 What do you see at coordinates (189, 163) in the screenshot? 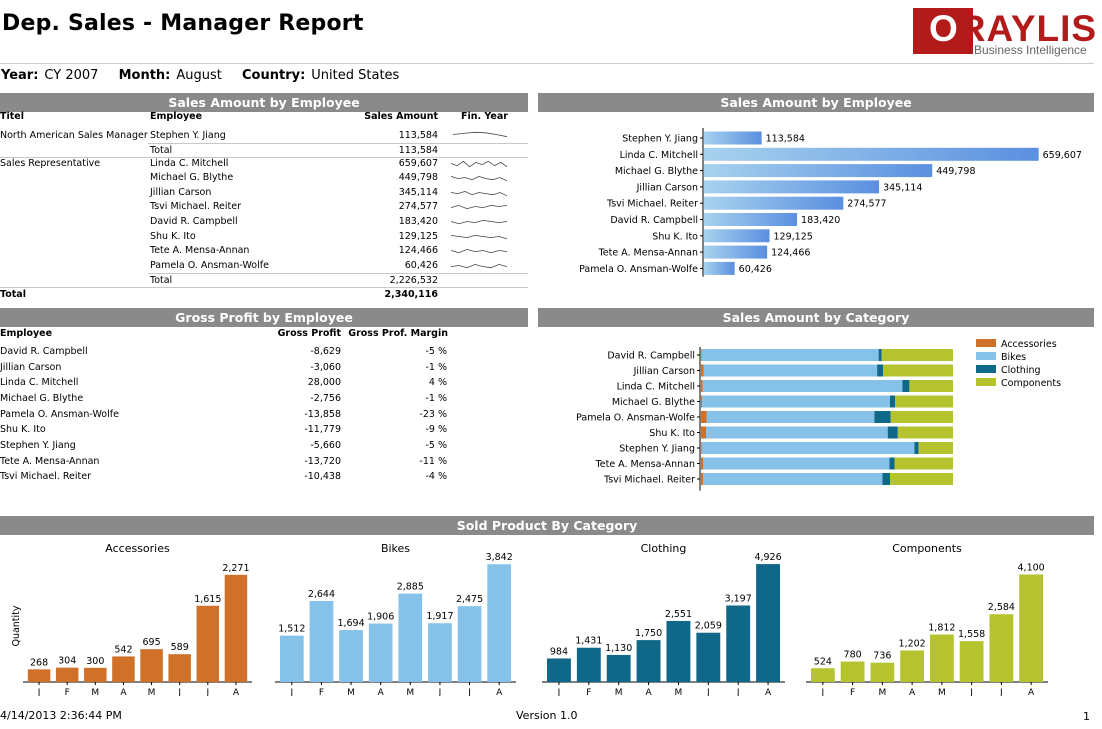
I see `table-row-employee: Linda C. Mitchell` at bounding box center [189, 163].